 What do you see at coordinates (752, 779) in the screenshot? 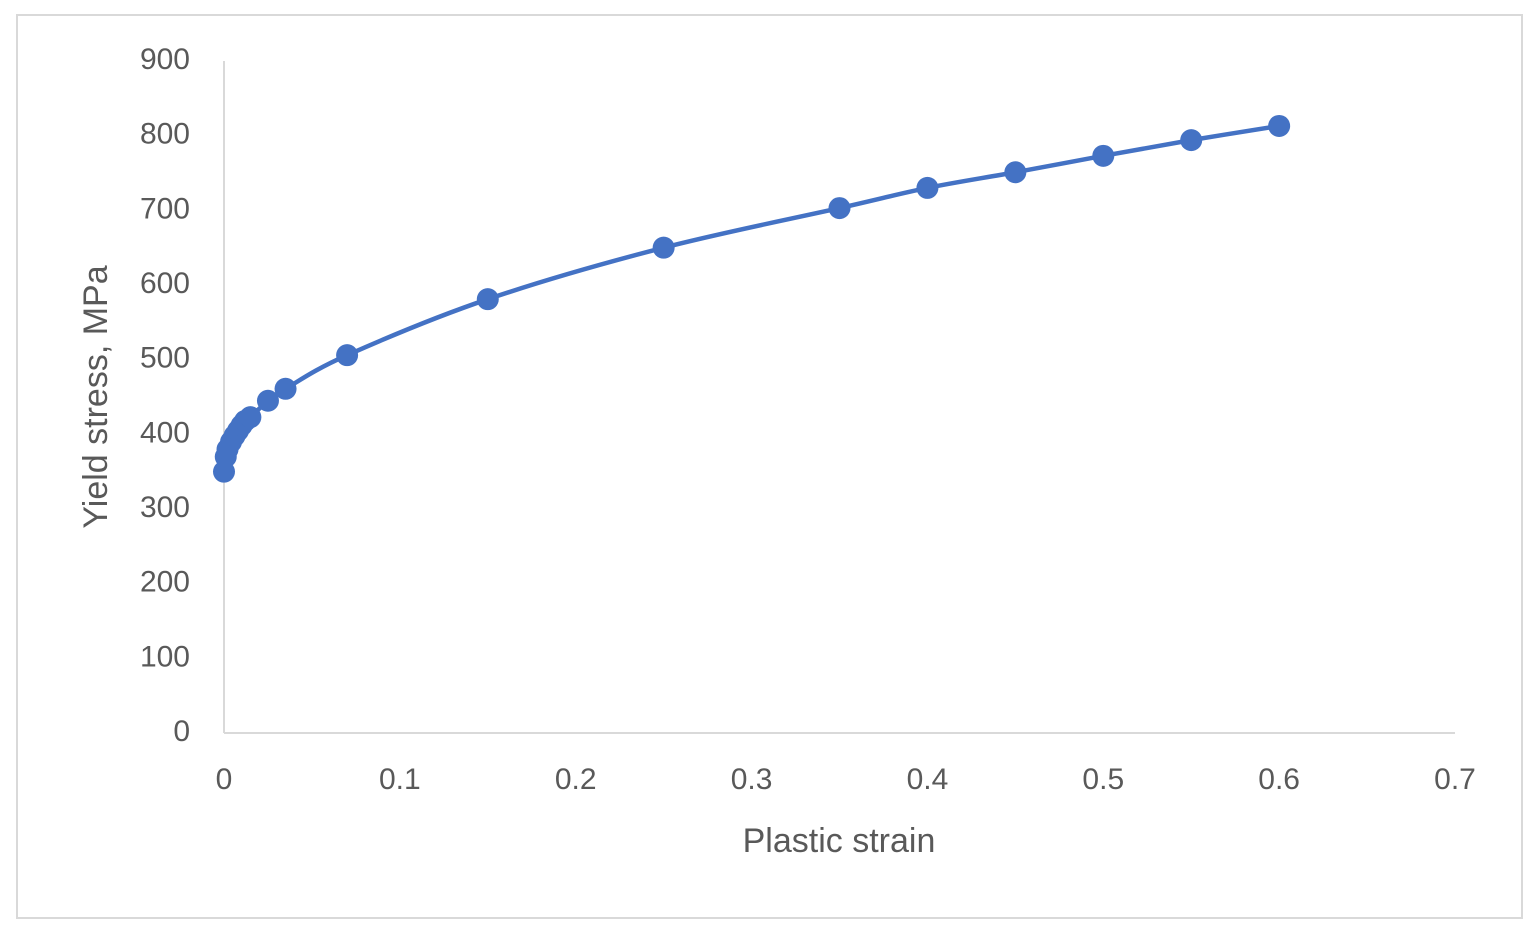
I see `x-tick-label: 0.3` at bounding box center [752, 779].